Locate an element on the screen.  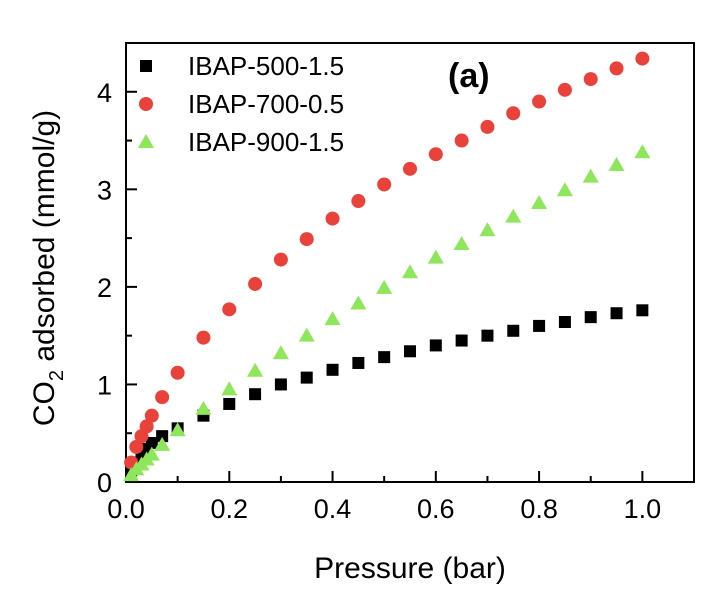
x-tick-label: 0.2 is located at coordinates (229, 509).